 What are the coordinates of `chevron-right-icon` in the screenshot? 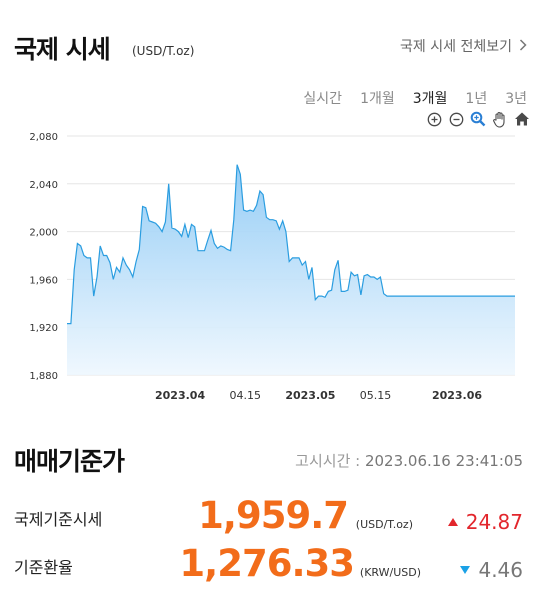 It's located at (523, 46).